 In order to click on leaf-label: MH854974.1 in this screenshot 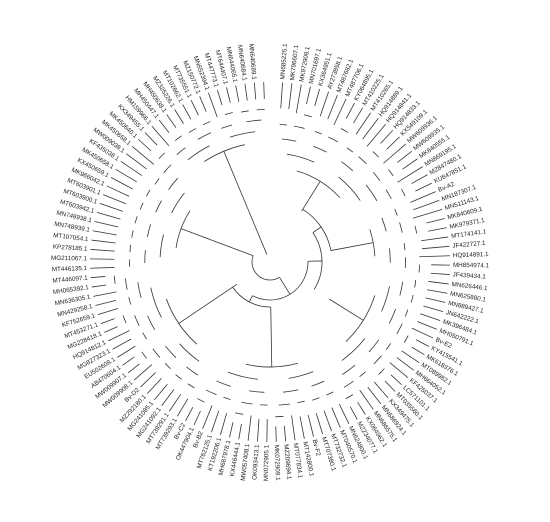, I will do `click(471, 266)`.